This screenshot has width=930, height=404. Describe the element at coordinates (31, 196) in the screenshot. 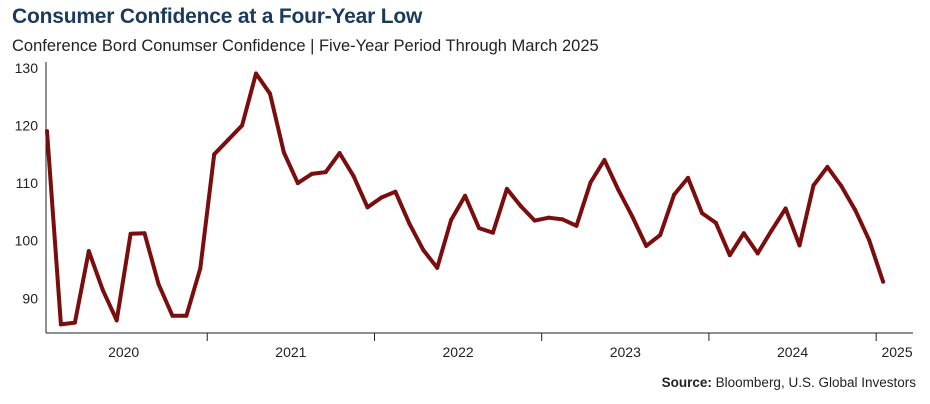

I see `y-axis-ticks: 90 100 110 120 130` at that location.